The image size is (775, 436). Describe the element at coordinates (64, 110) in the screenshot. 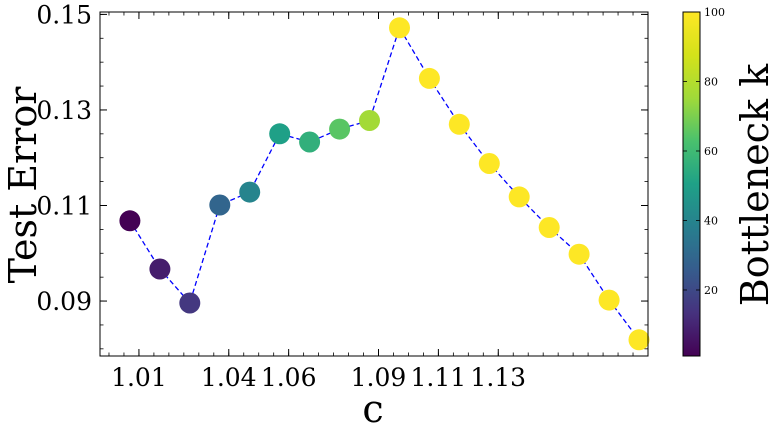

I see `y-tick-label: 0.13` at that location.